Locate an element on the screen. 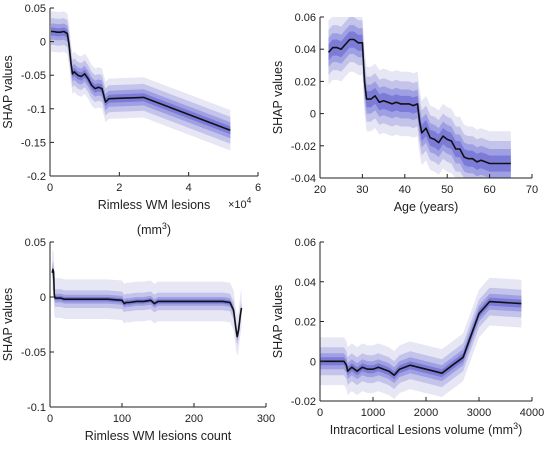 Image resolution: width=550 pixels, height=450 pixels. x-axis-label: Rimless WM lesions count is located at coordinates (158, 436).